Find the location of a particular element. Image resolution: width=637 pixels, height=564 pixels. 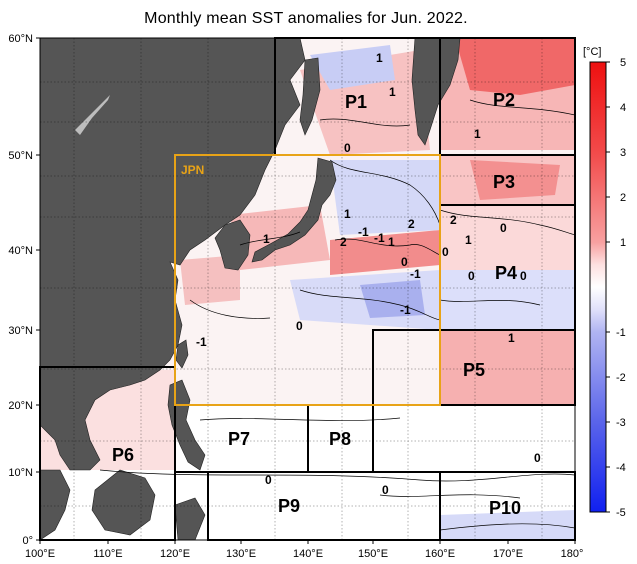

lake-baikal is located at coordinates (92, 115).